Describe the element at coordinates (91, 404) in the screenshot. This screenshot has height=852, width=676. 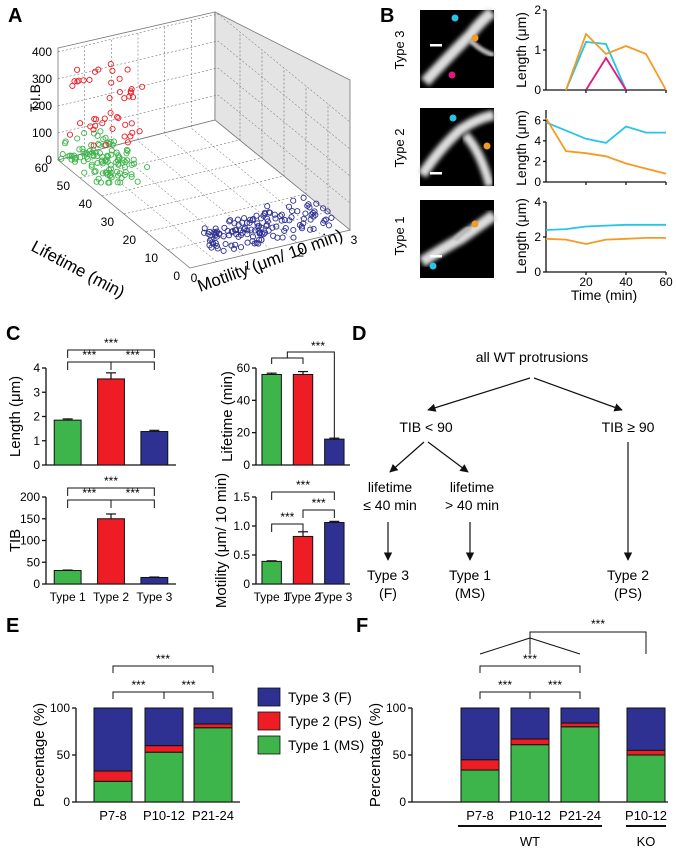
I see `chart-c-length: 0 1 2 3 4 Length (μm) *** *** ***` at that location.